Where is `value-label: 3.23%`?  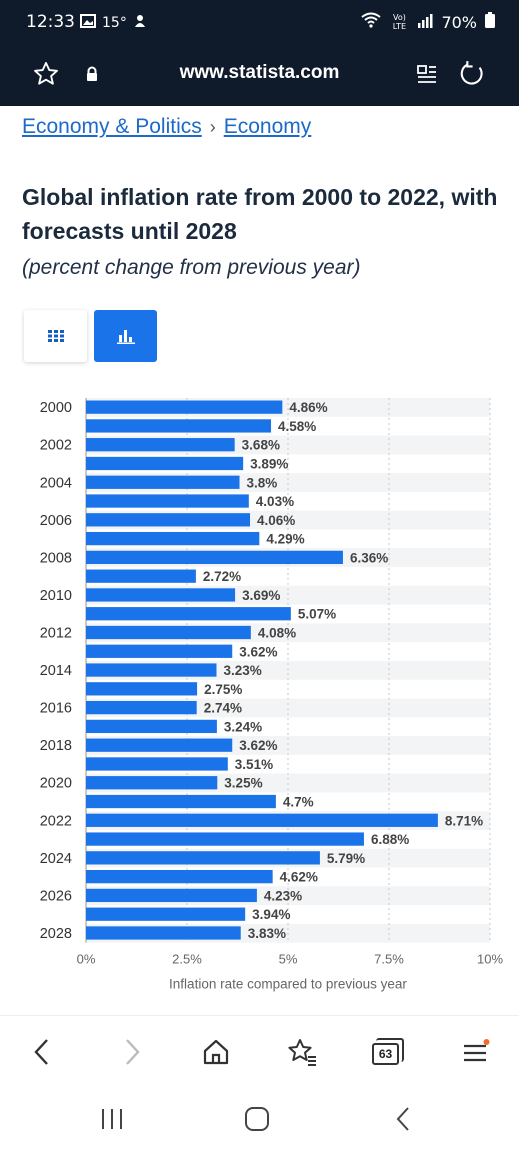 value-label: 3.23% is located at coordinates (242, 670).